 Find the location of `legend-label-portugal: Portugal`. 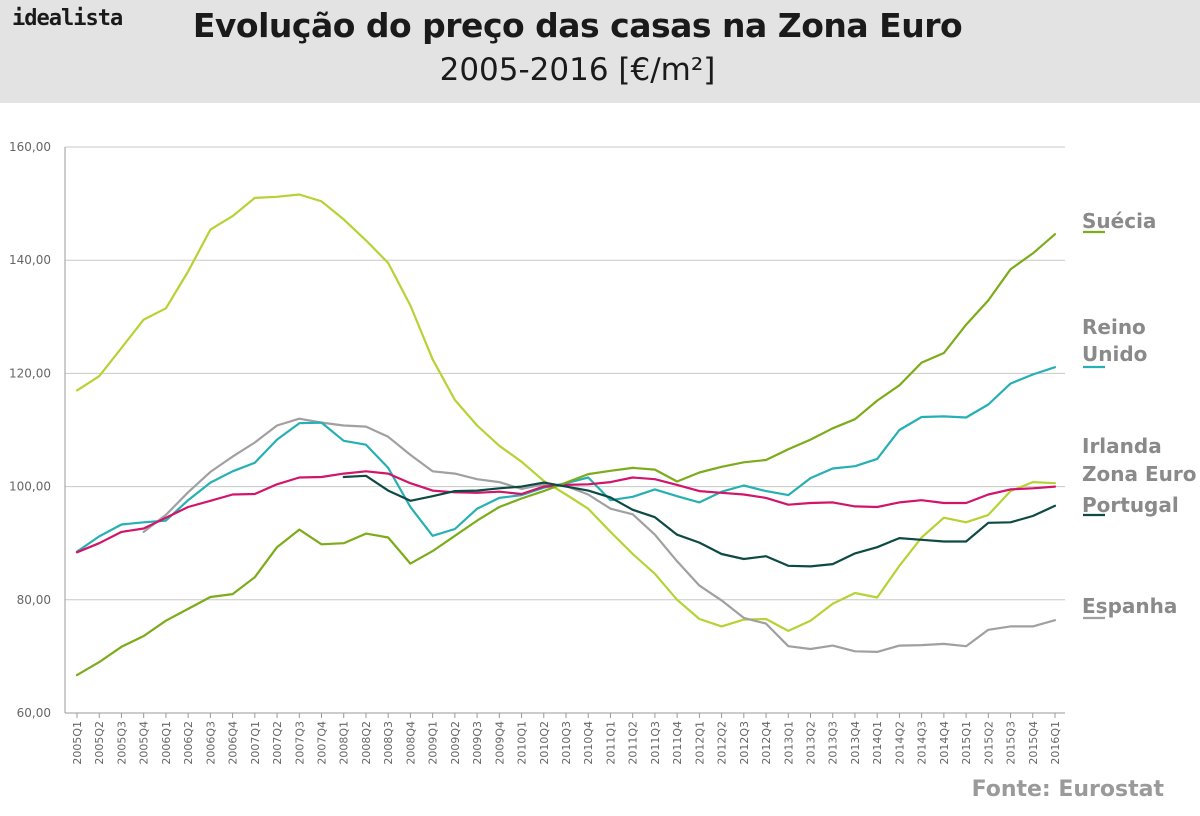

legend-label-portugal: Portugal is located at coordinates (1130, 505).